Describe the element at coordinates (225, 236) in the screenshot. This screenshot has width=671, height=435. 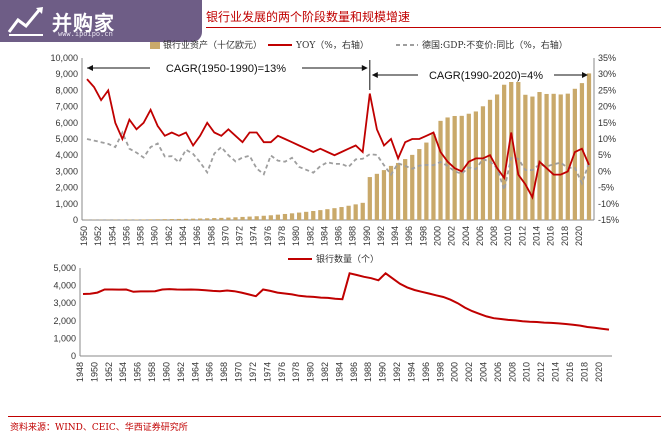
I see `x-tick-label: 1970` at that location.